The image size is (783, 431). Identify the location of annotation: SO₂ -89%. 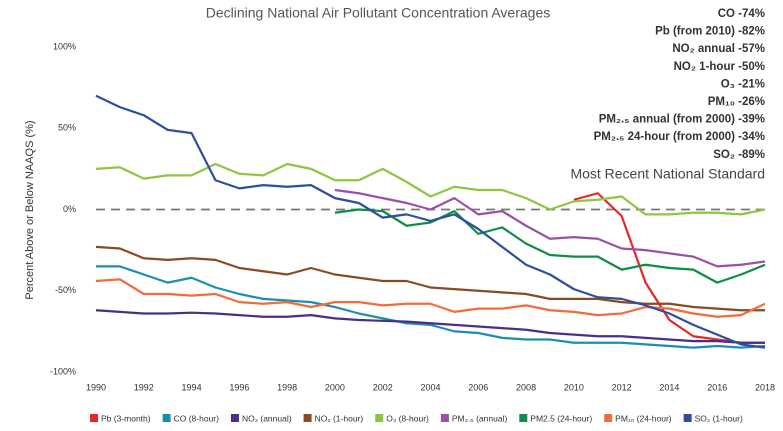
(739, 155).